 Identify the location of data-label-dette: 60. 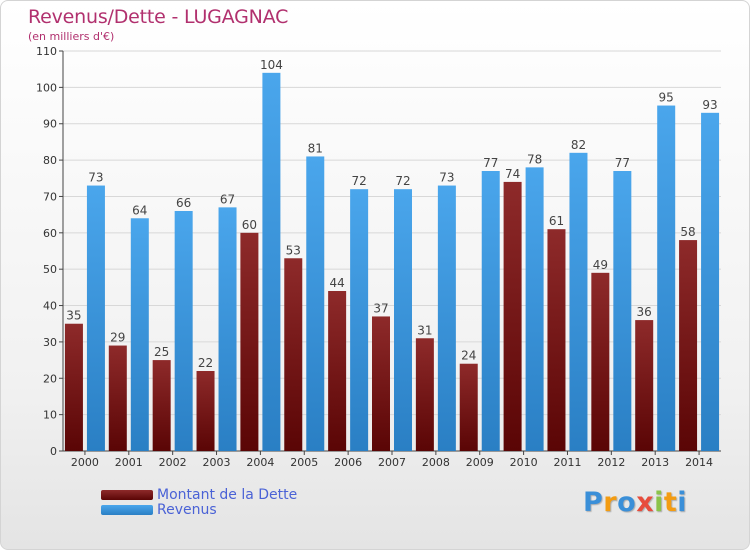
(249, 225).